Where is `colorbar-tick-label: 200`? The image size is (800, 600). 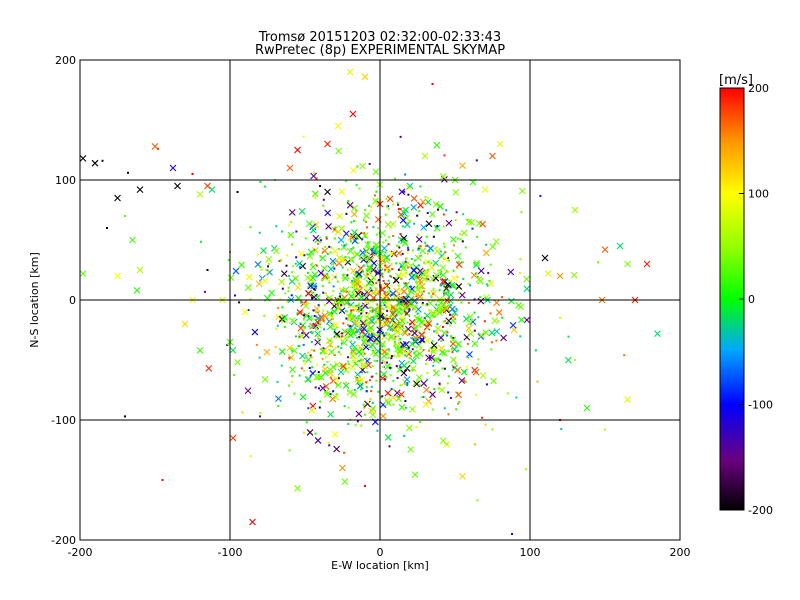 colorbar-tick-label: 200 is located at coordinates (758, 88).